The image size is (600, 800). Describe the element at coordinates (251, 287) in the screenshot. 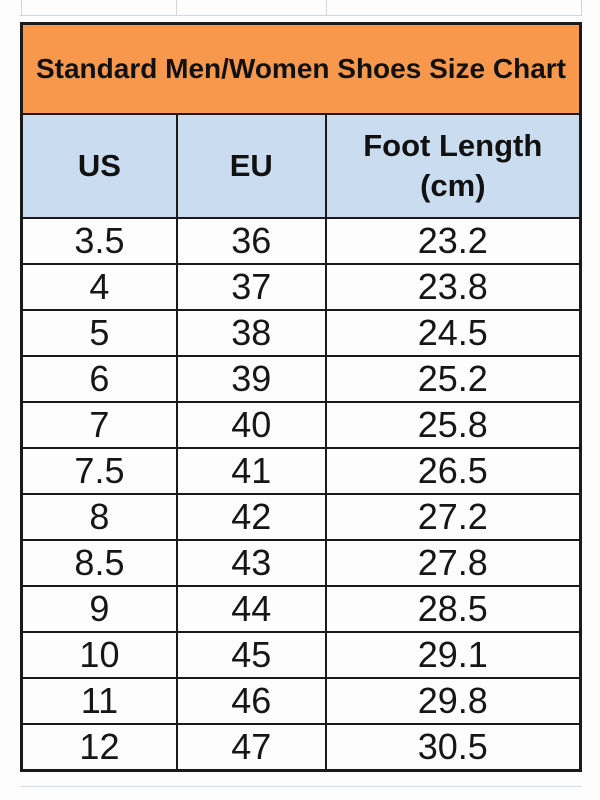

I see `eu-size-cell: 37` at that location.